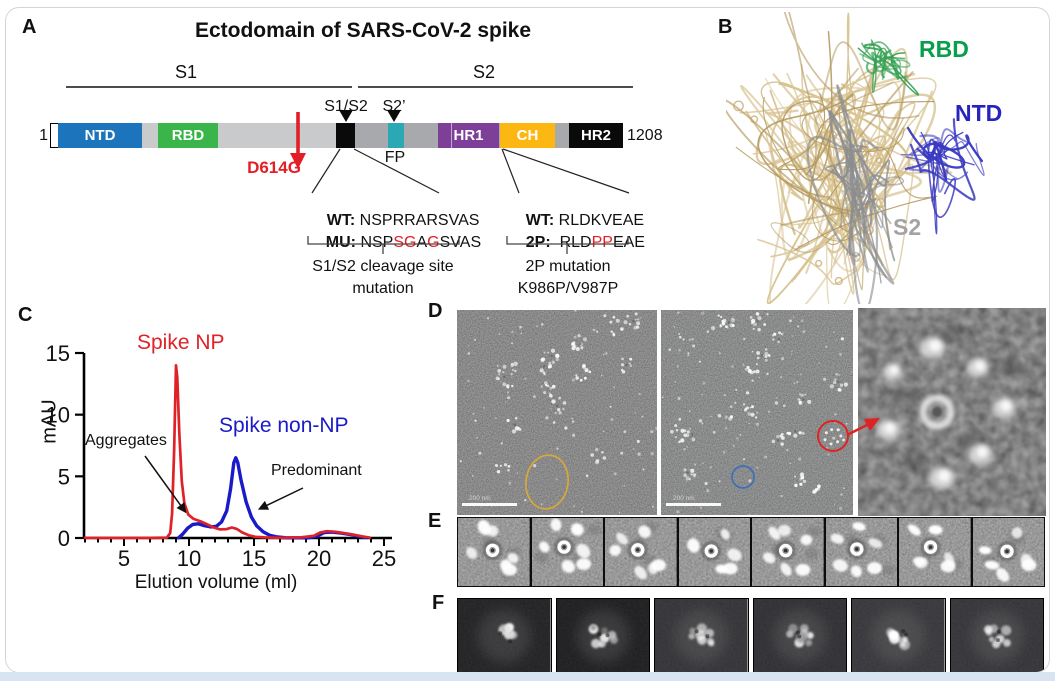  What do you see at coordinates (944, 49) in the screenshot?
I see `structure-rbd-label: RBD` at bounding box center [944, 49].